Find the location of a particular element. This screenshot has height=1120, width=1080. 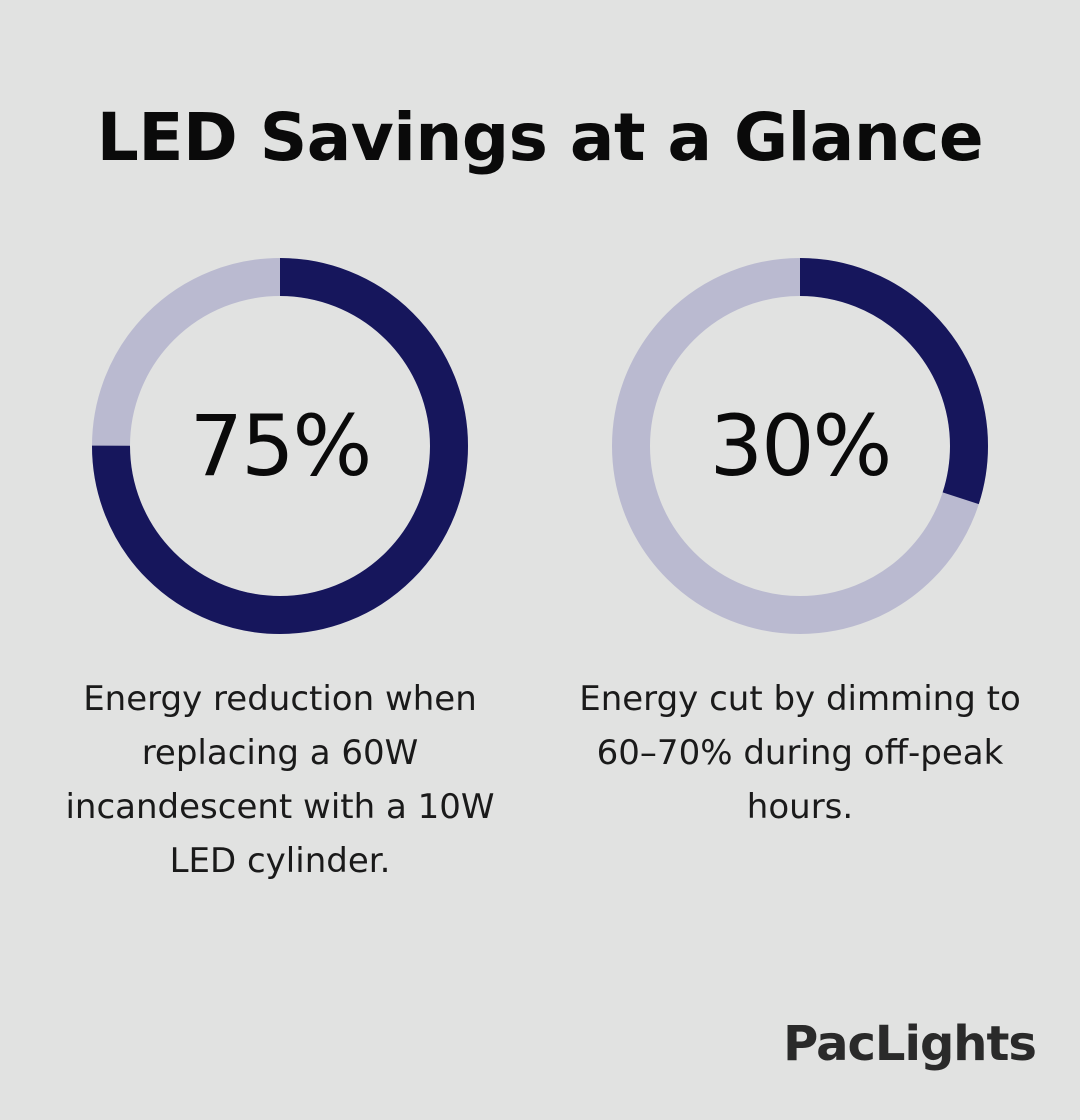

brand-logo: PacLights is located at coordinates (910, 1044).